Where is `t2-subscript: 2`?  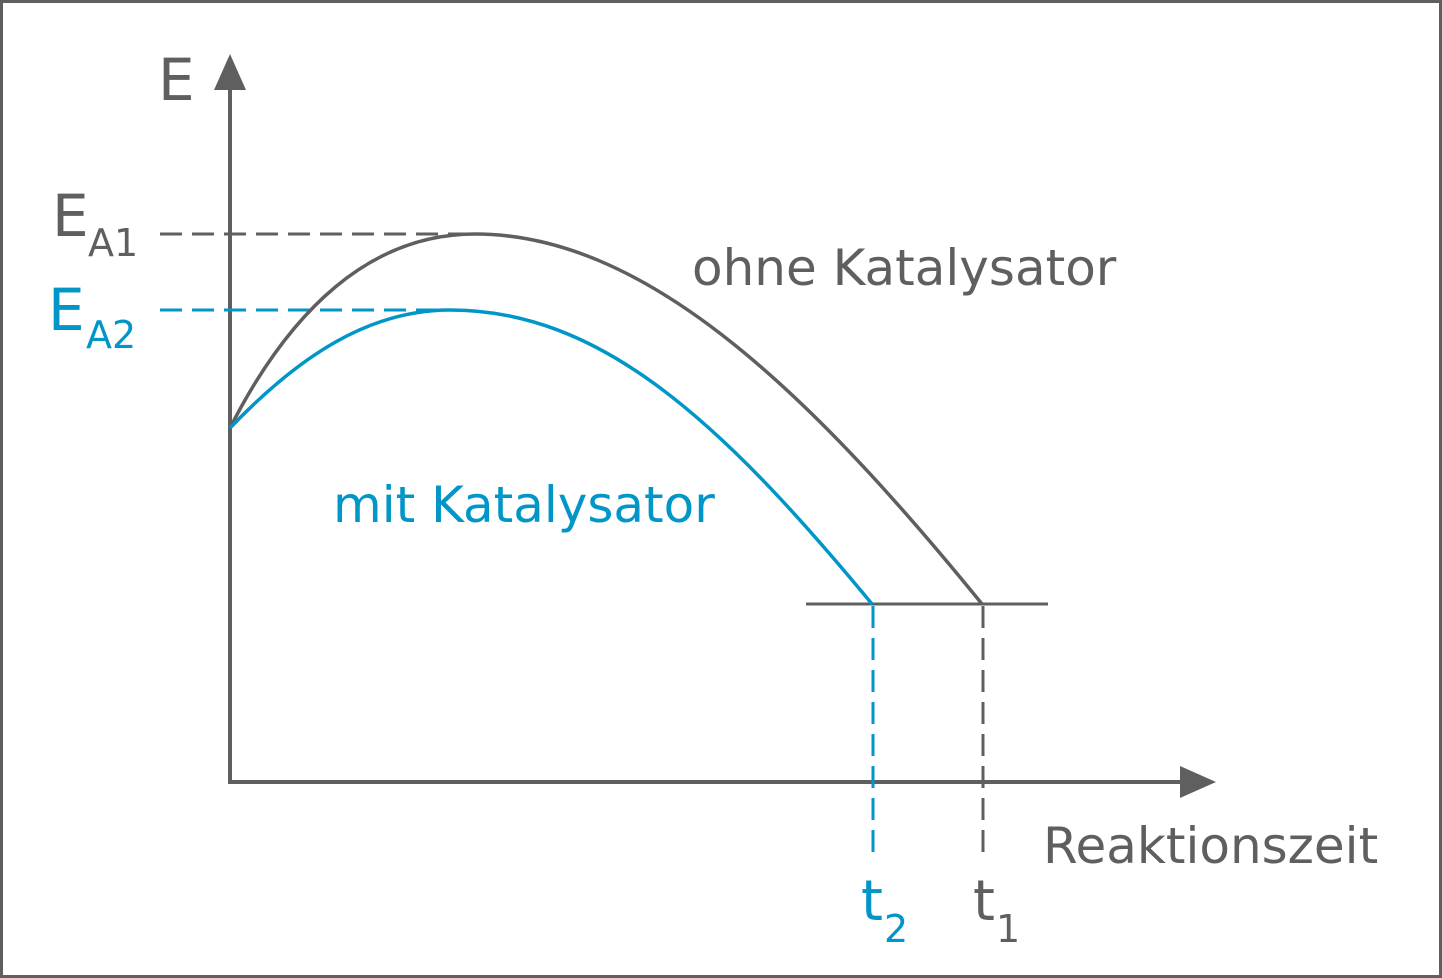 t2-subscript: 2 is located at coordinates (896, 929).